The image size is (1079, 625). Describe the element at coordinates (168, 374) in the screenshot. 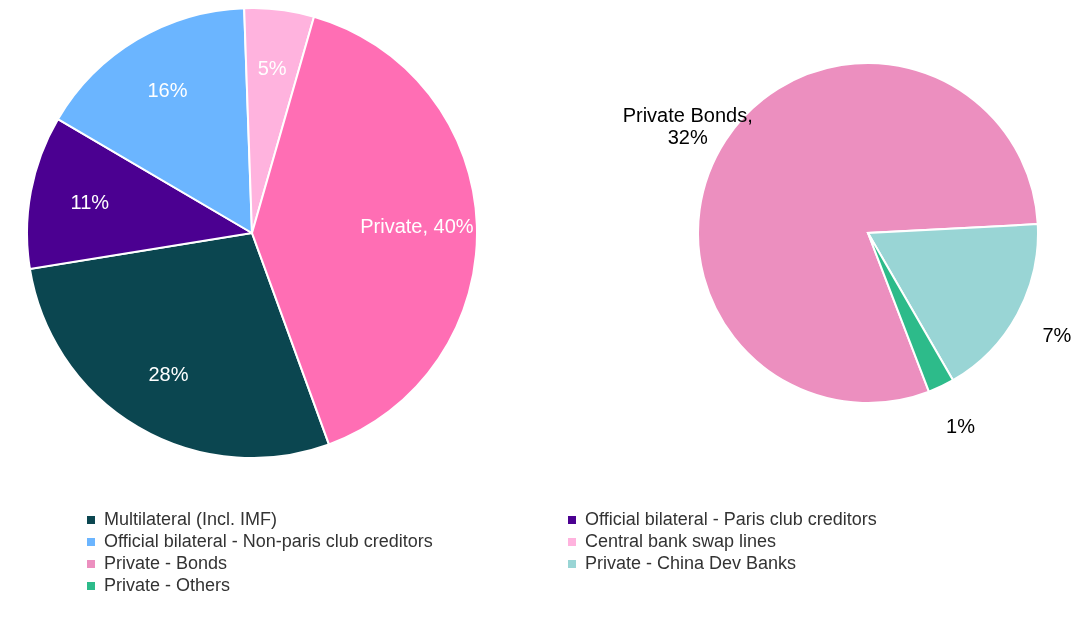

I see `data-label: 28%` at that location.